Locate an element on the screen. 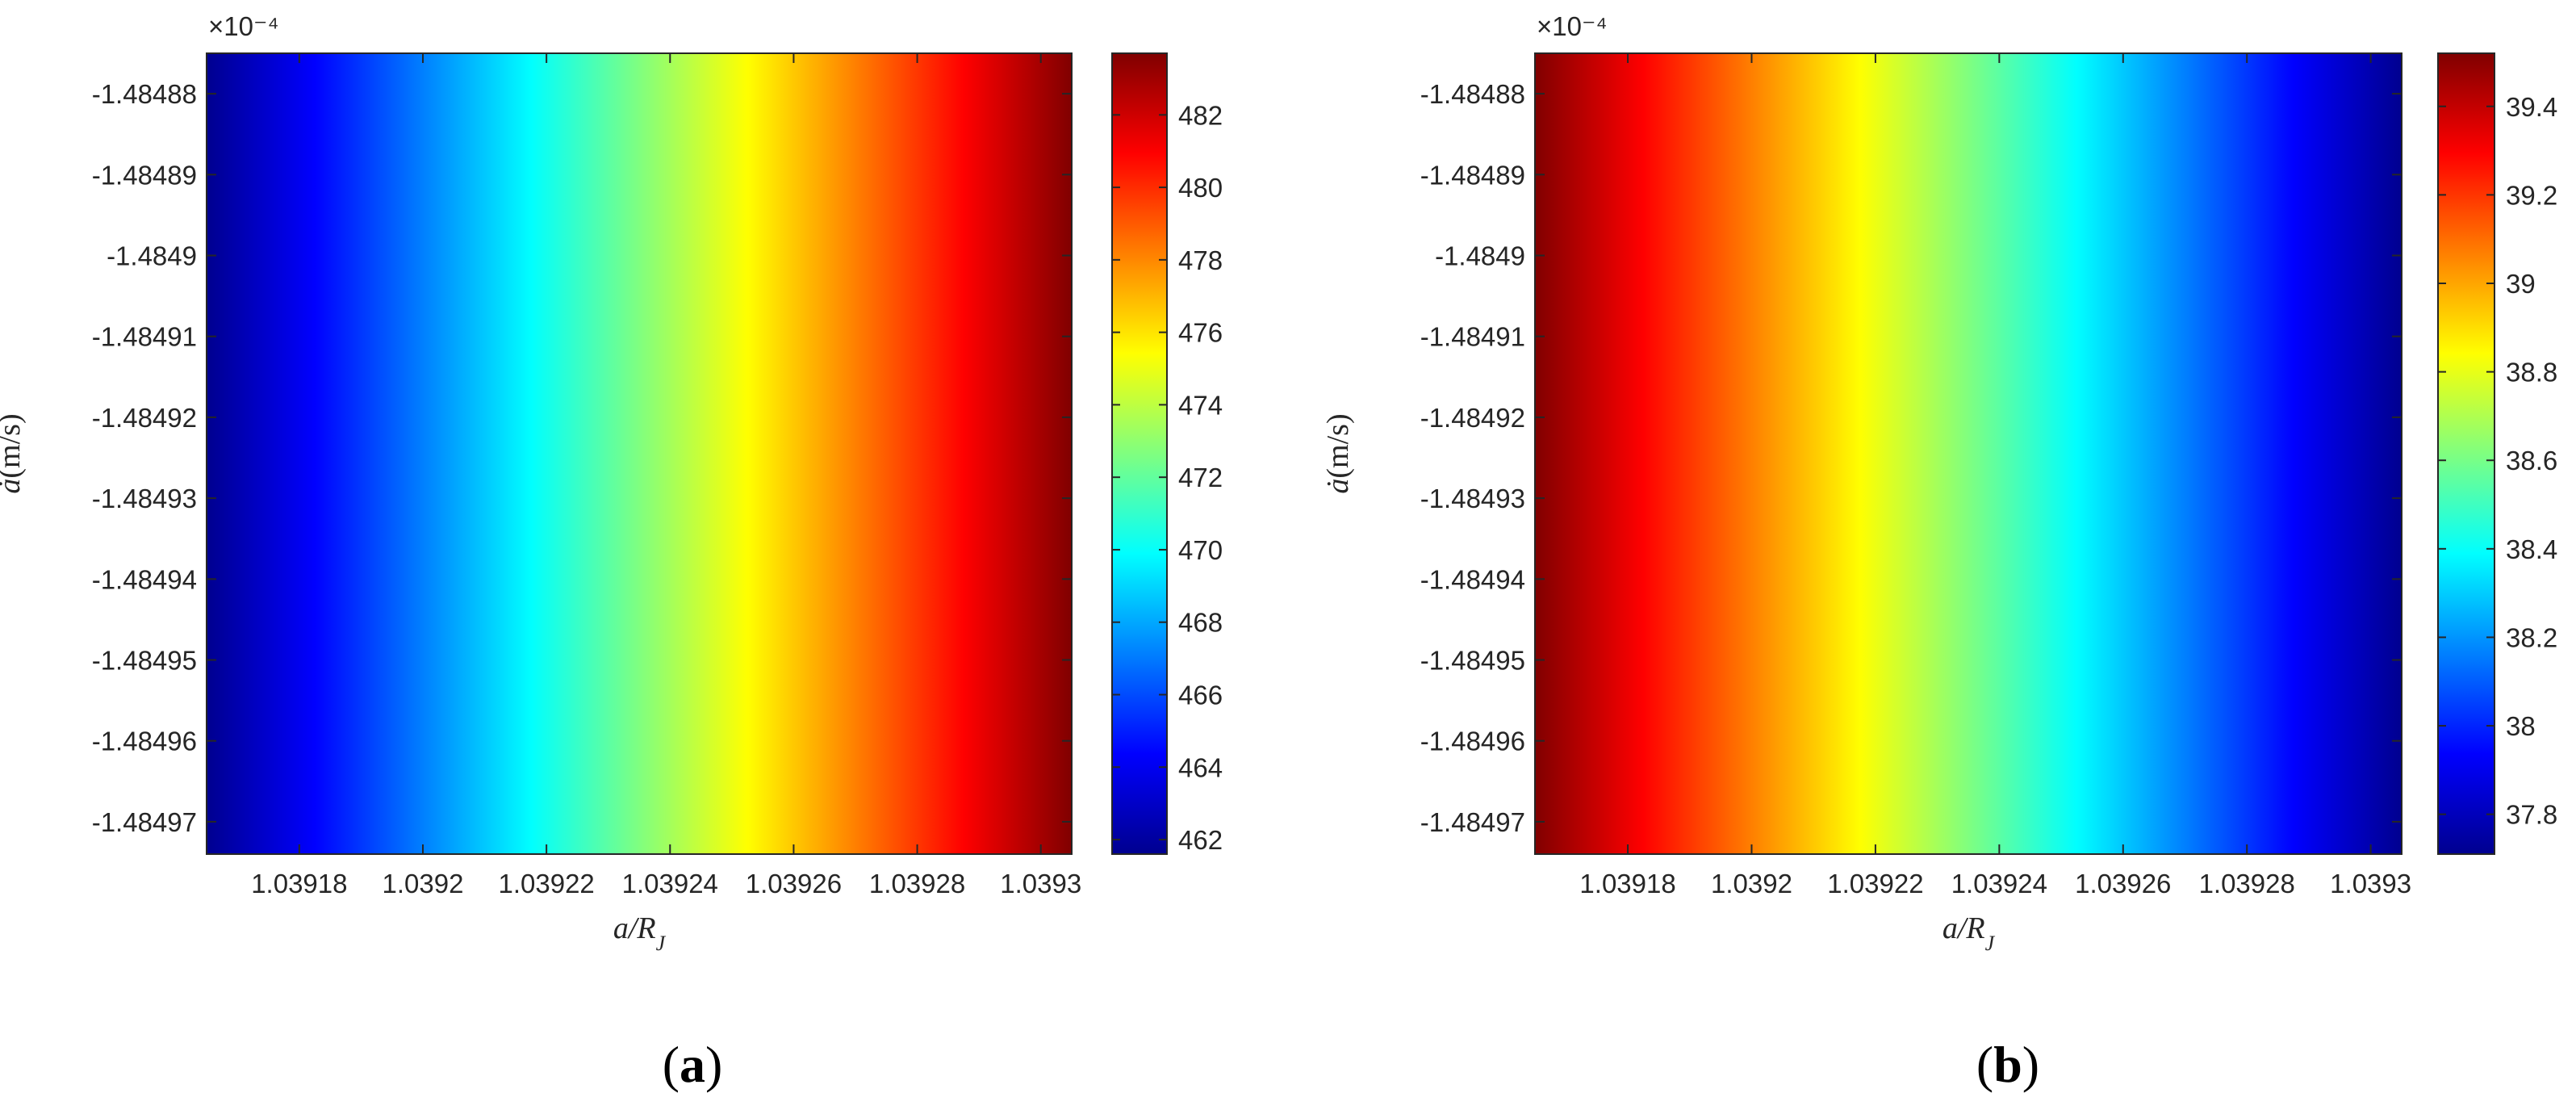 The image size is (2576, 1110). colorbar-tick-label: 39.4 is located at coordinates (2531, 107).